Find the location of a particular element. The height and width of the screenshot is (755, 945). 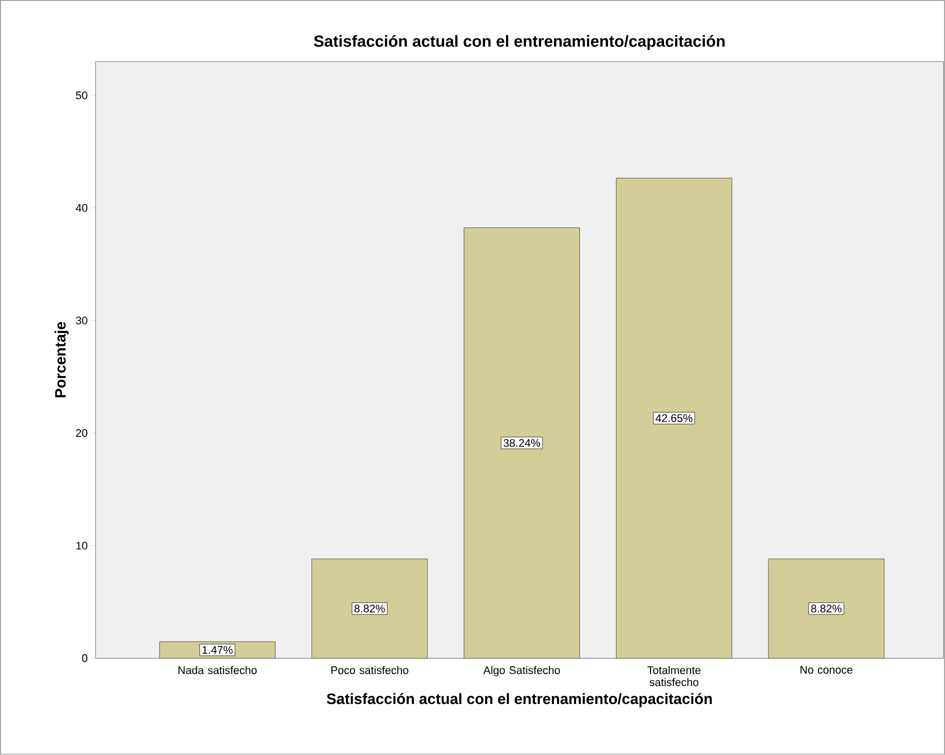

x-axis-title: Satisfacción actual con el entrenamiento/capacitación is located at coordinates (519, 700).